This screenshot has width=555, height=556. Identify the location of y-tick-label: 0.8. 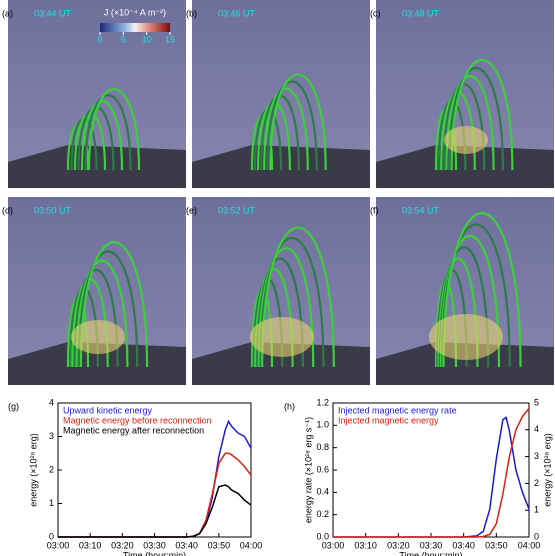
(322, 447).